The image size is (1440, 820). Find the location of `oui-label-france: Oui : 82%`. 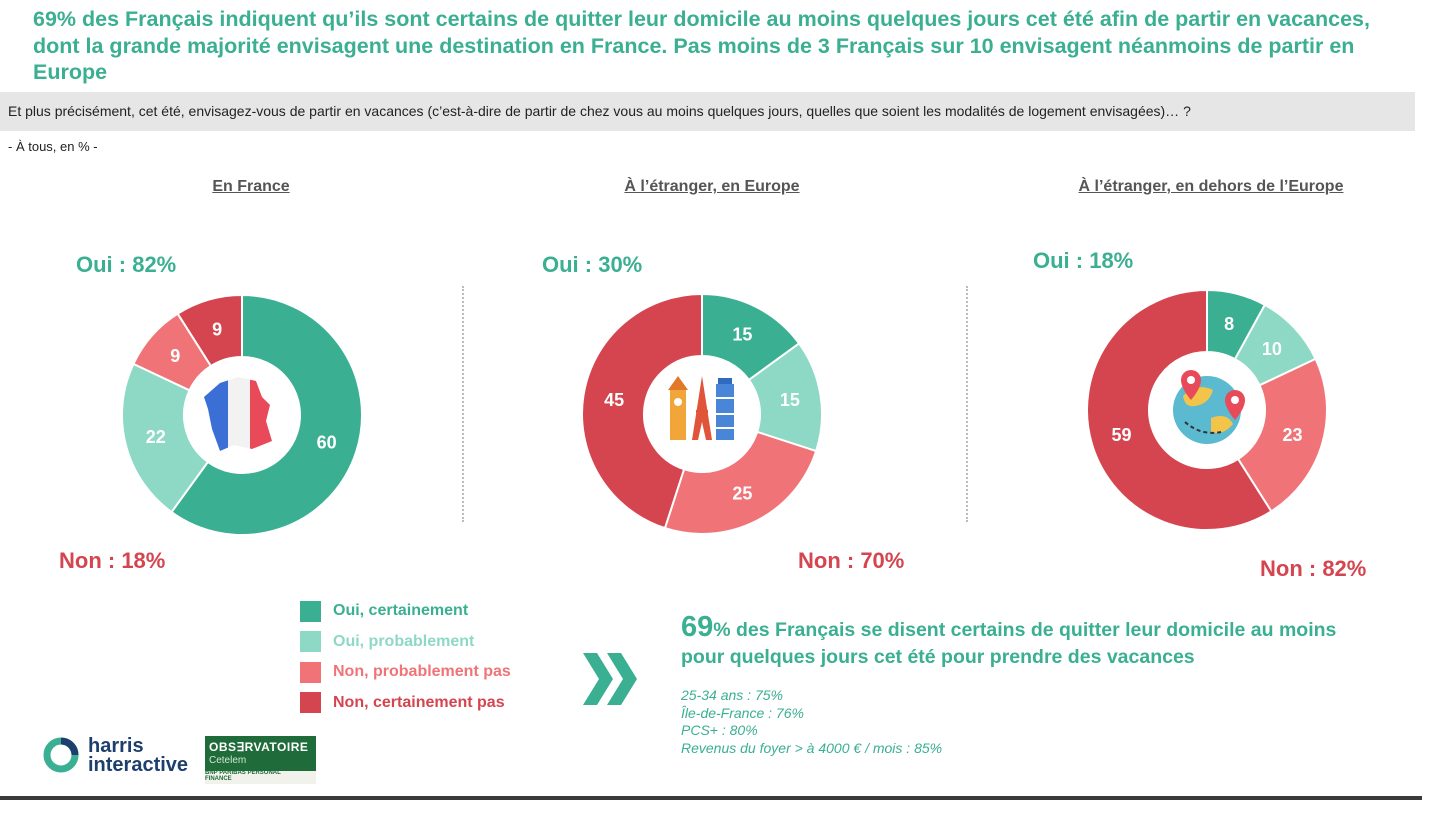

oui-label-france: Oui : 82% is located at coordinates (126, 264).